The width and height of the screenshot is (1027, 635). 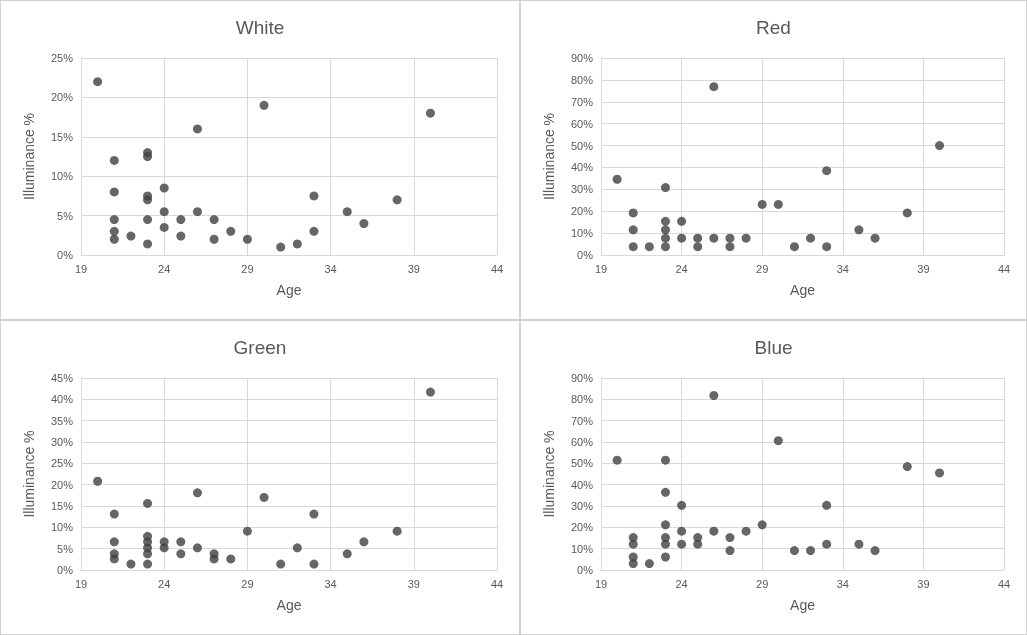 What do you see at coordinates (62, 378) in the screenshot?
I see `y-tick-label: 45%` at bounding box center [62, 378].